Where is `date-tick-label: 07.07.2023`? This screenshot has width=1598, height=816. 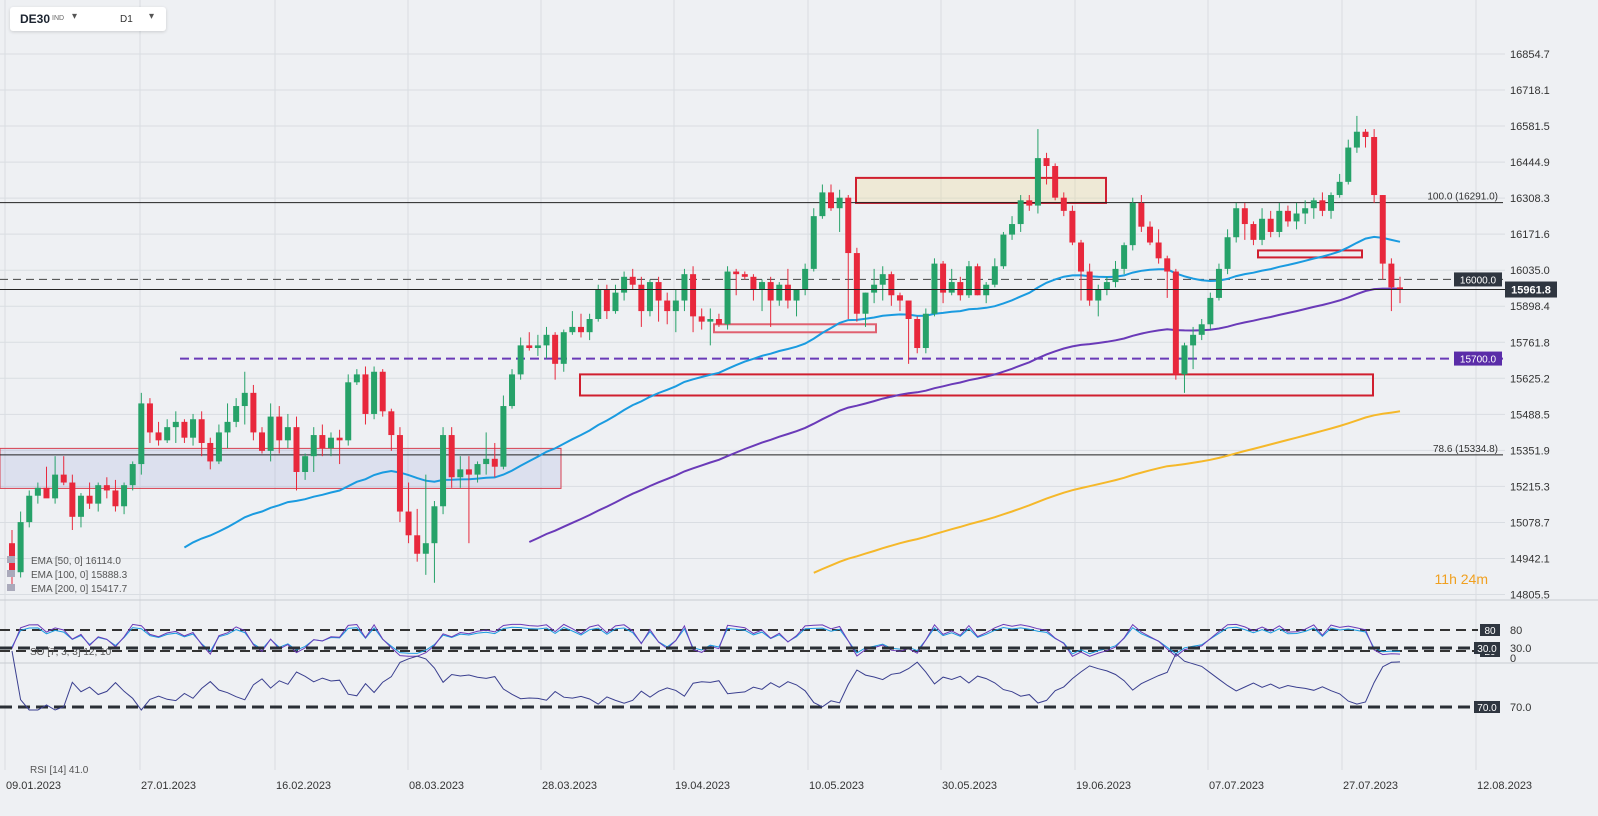
date-tick-label: 07.07.2023 is located at coordinates (1236, 786).